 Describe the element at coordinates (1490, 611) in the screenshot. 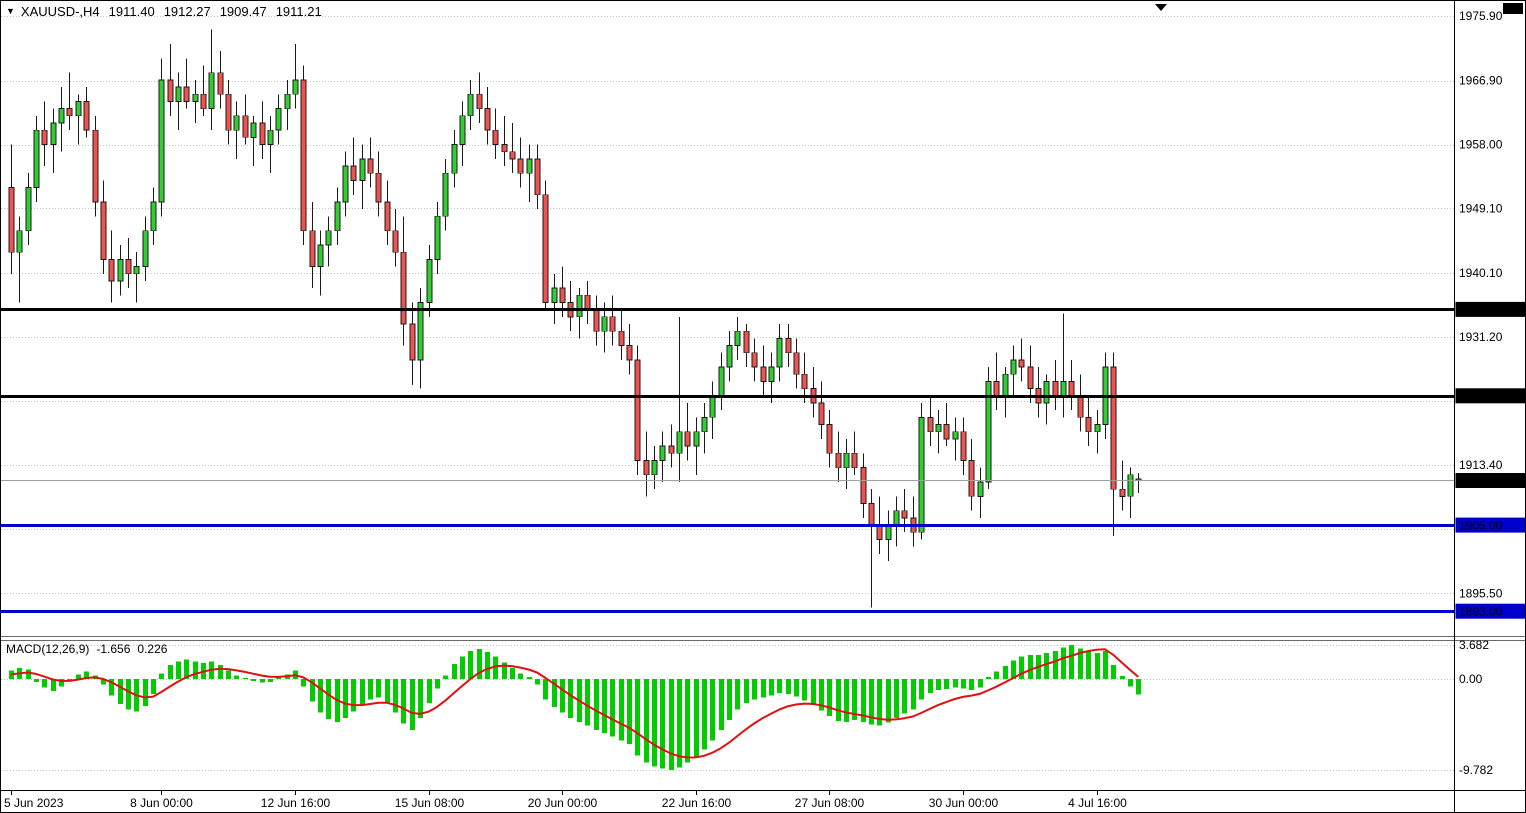

I see `level-price-label-box` at that location.